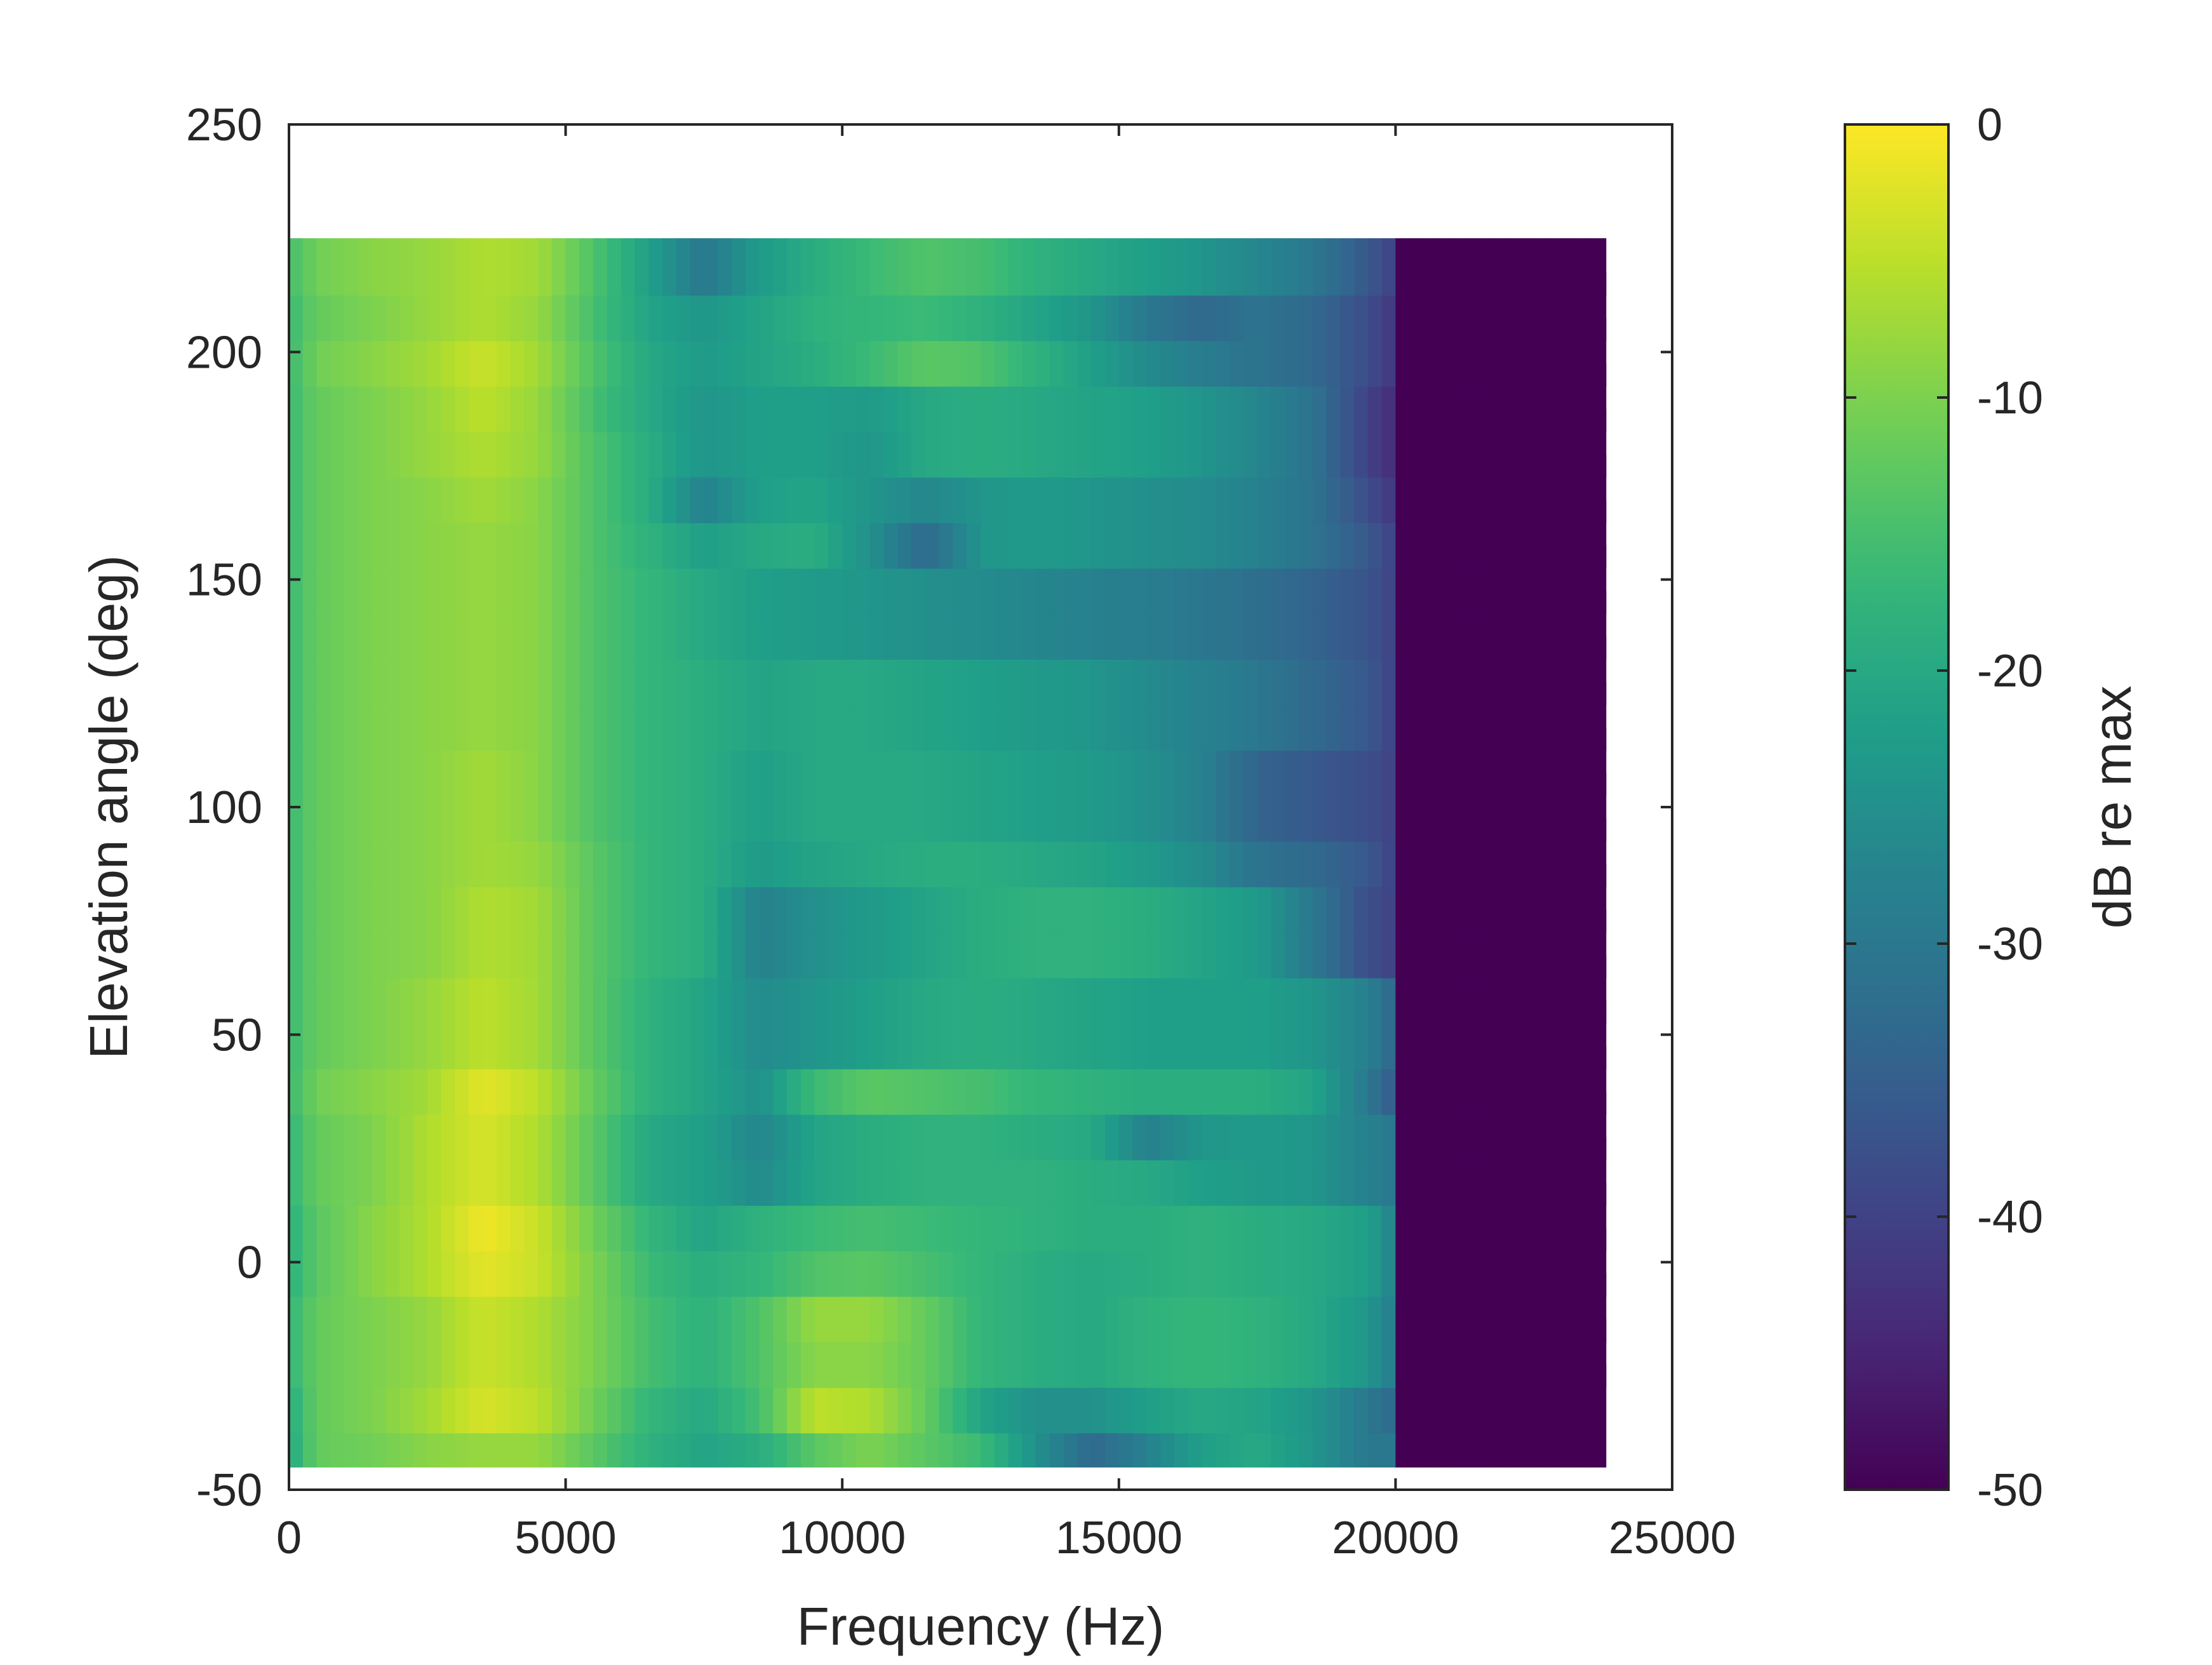 This screenshot has width=2212, height=1665. I want to click on y-tick-label: 50, so click(236, 1035).